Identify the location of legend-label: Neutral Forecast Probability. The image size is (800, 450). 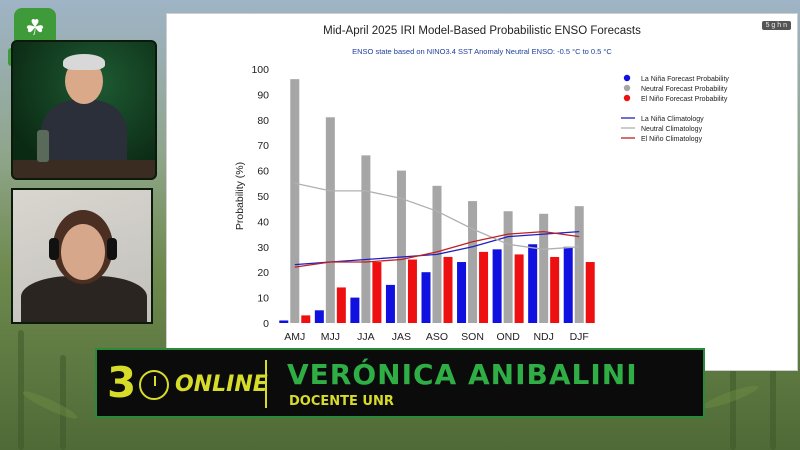
(684, 89).